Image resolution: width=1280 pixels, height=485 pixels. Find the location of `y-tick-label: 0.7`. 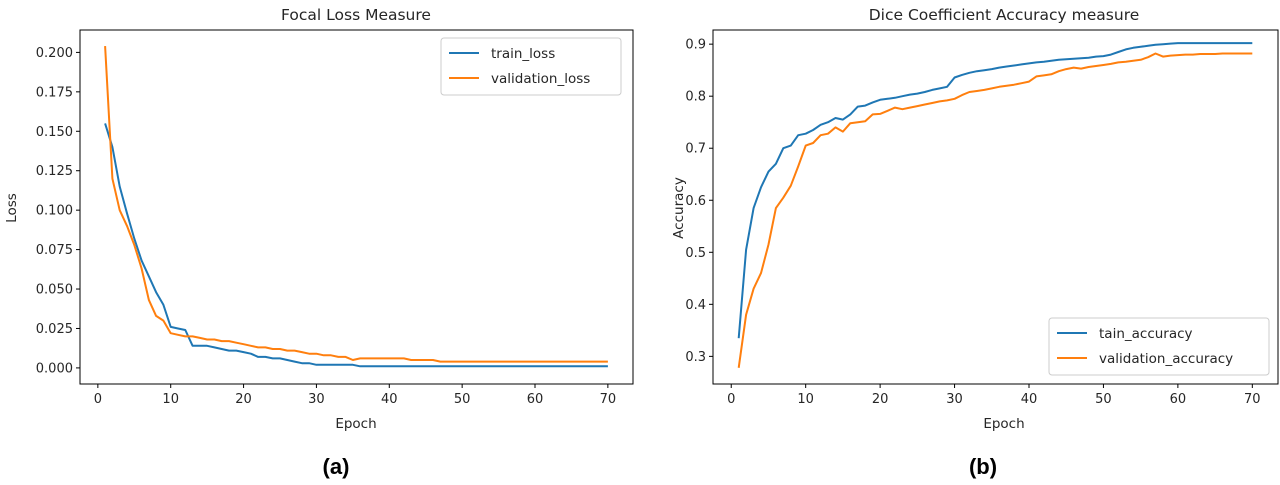

y-tick-label: 0.7 is located at coordinates (695, 149).